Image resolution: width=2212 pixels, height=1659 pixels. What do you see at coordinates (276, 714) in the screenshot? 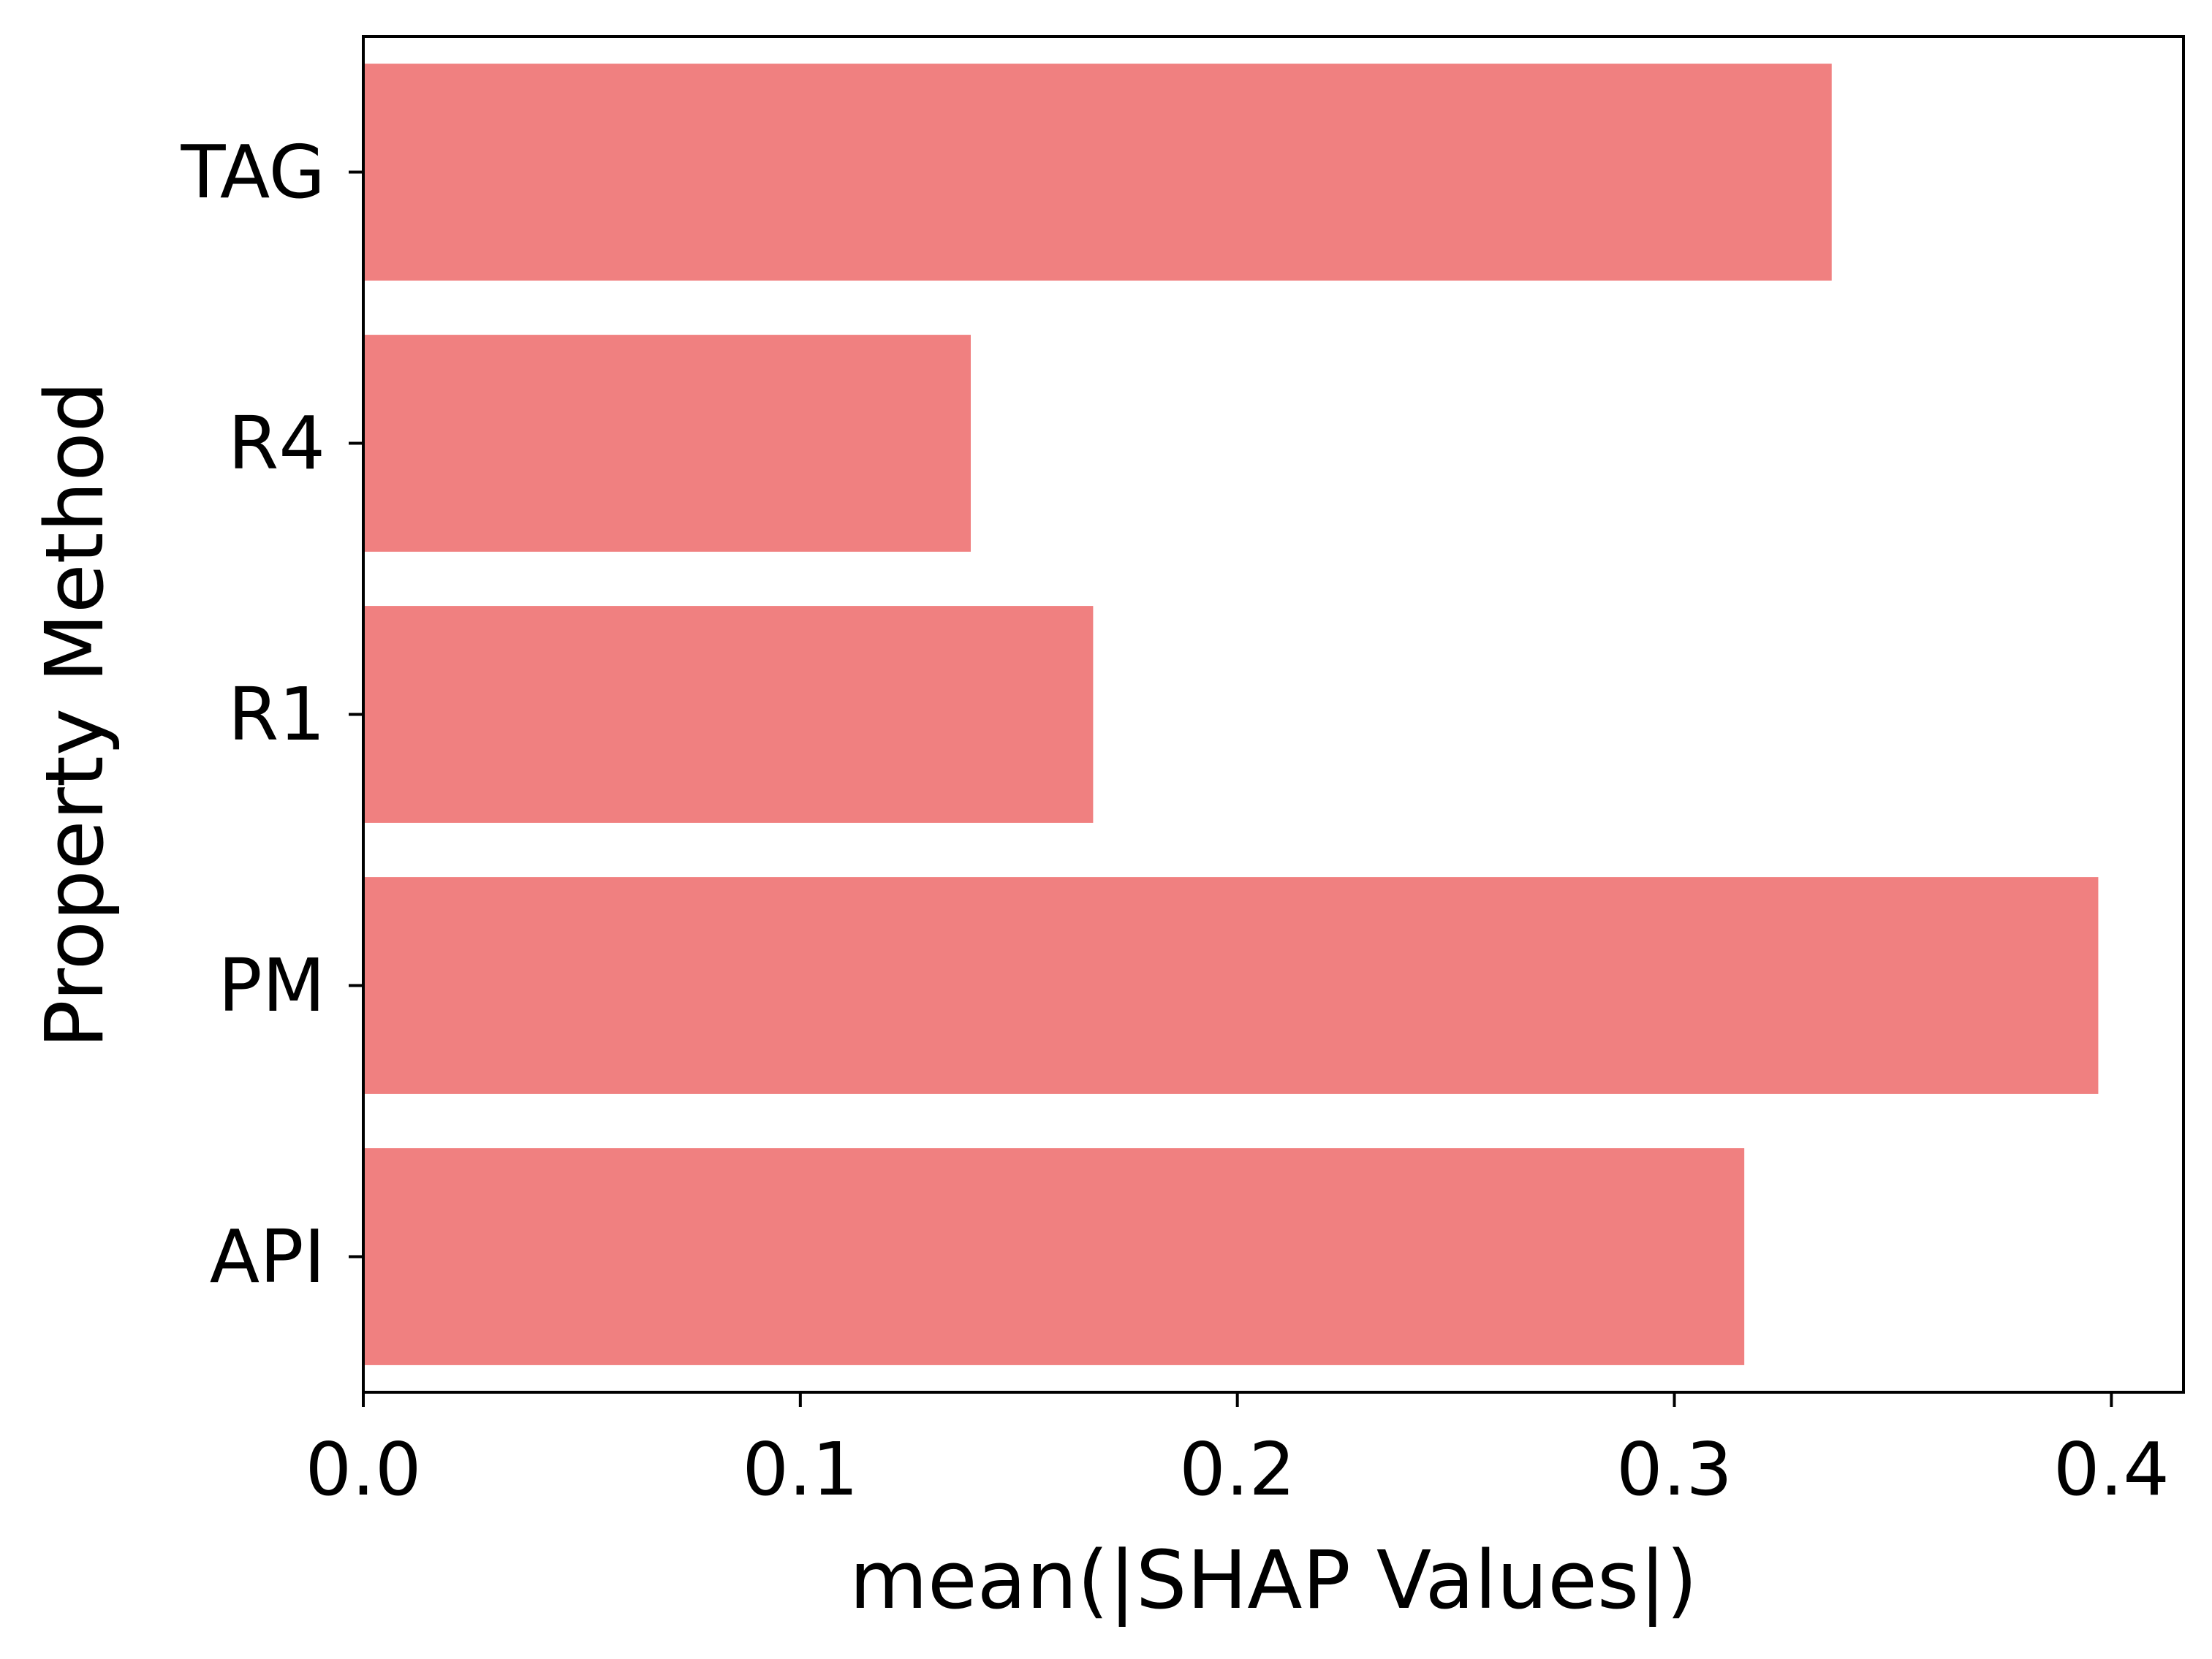
I see `y-tick-label: R1` at bounding box center [276, 714].